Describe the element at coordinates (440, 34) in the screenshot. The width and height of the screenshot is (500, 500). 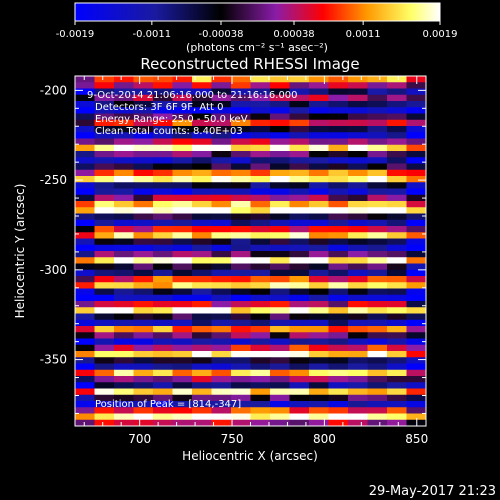
I see `colorbar-tick-label: 0.0019` at that location.